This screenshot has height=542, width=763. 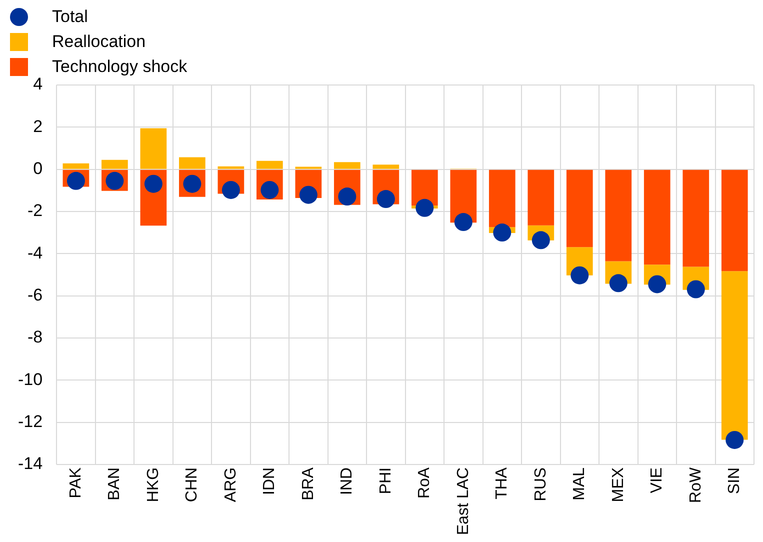 What do you see at coordinates (30, 464) in the screenshot?
I see `y-tick-label: -14` at bounding box center [30, 464].